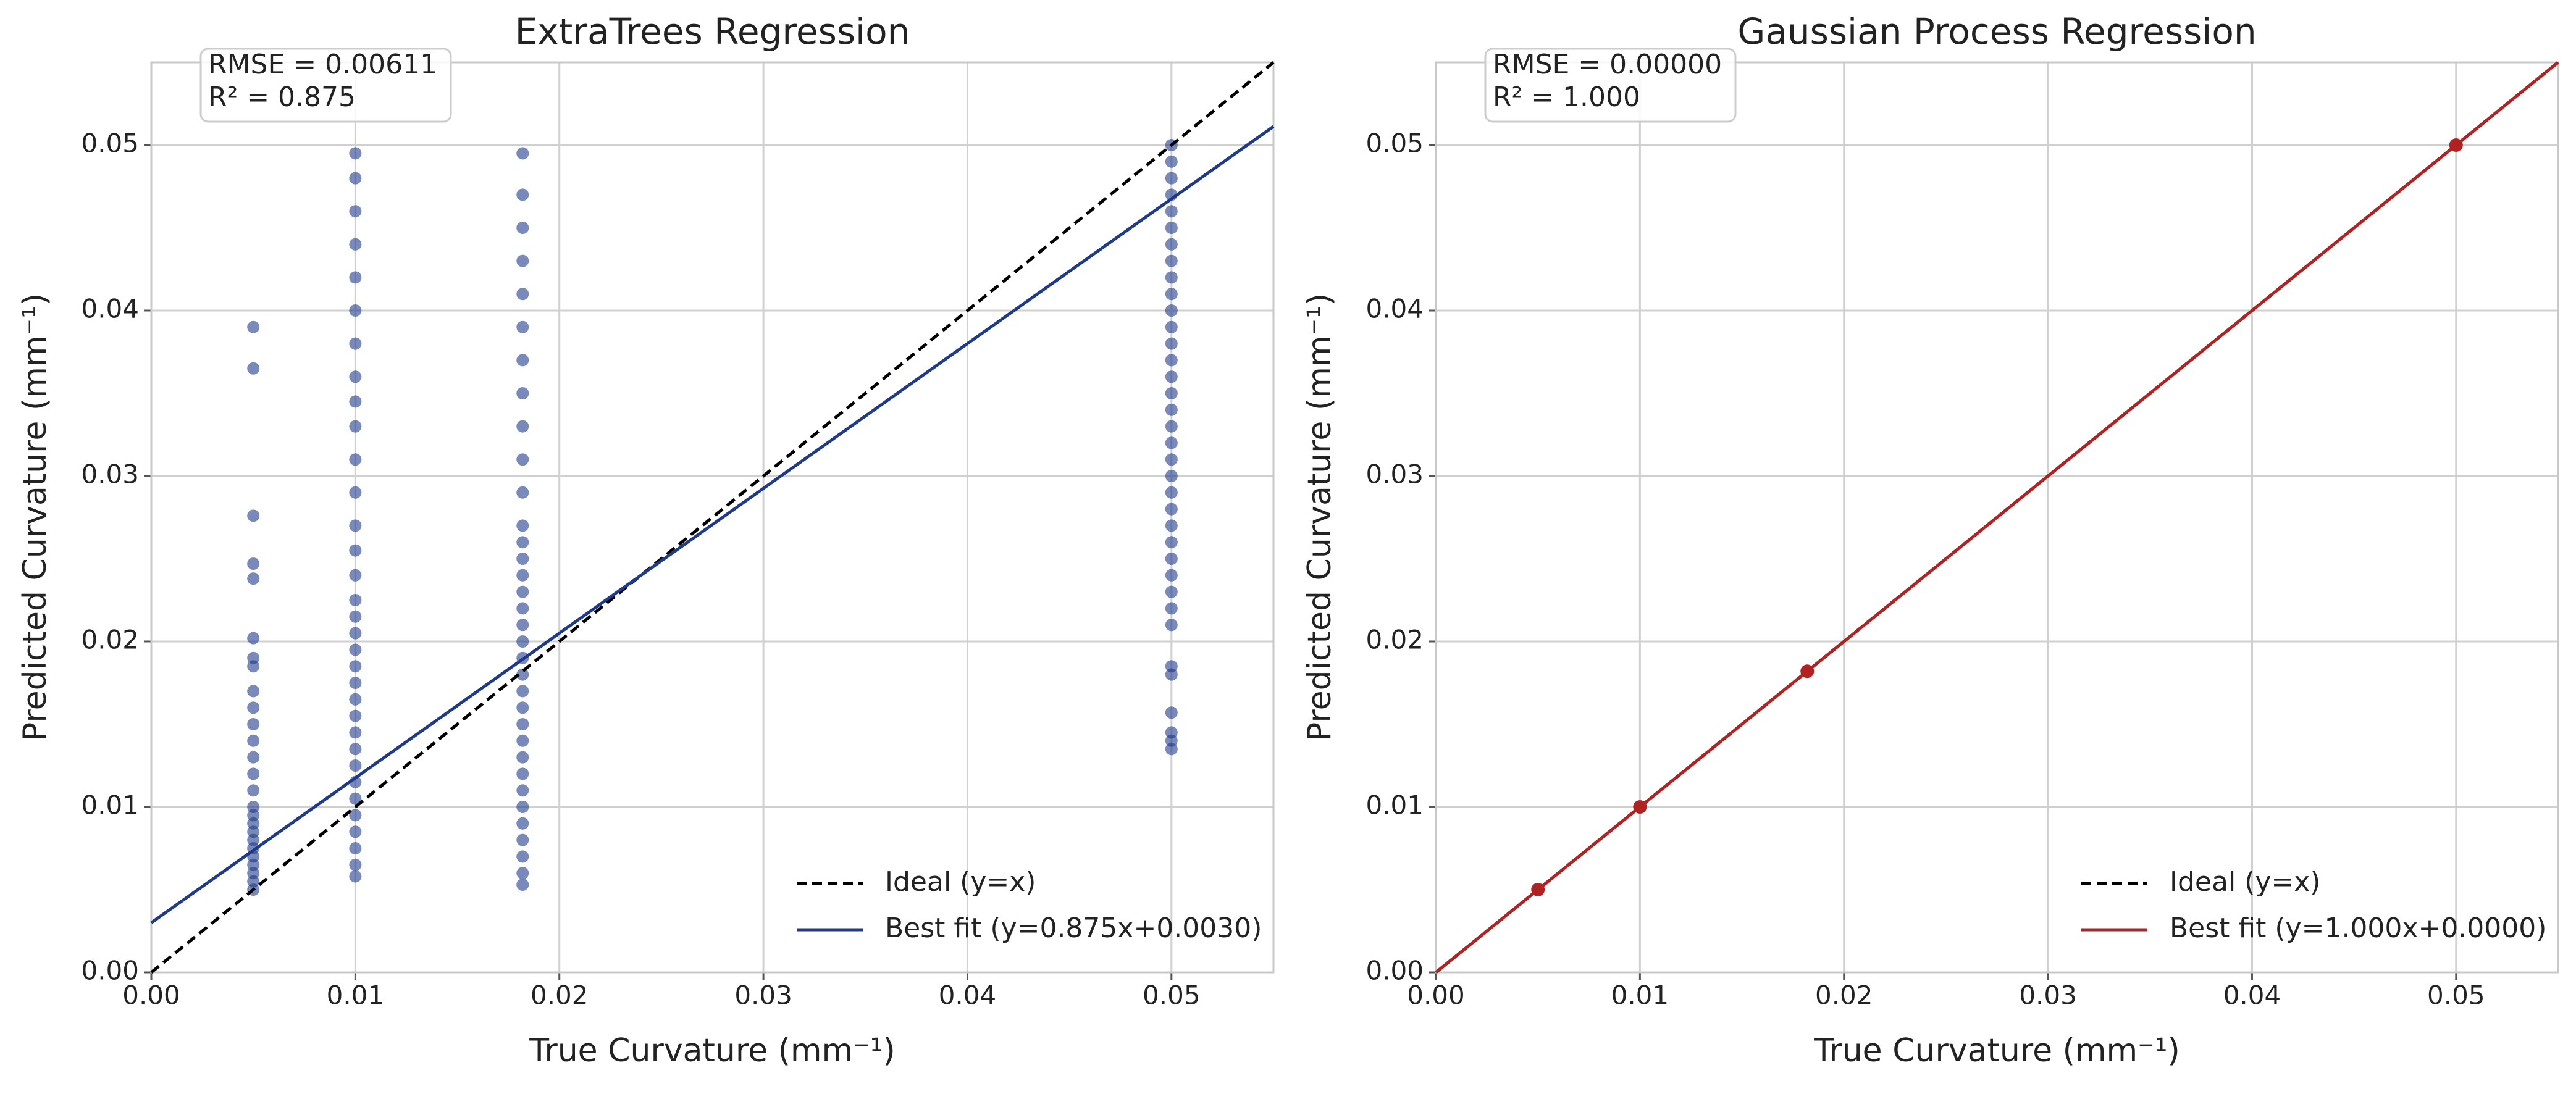 The height and width of the screenshot is (1094, 2576). I want to click on x-tick-label: 0.05, so click(1172, 996).